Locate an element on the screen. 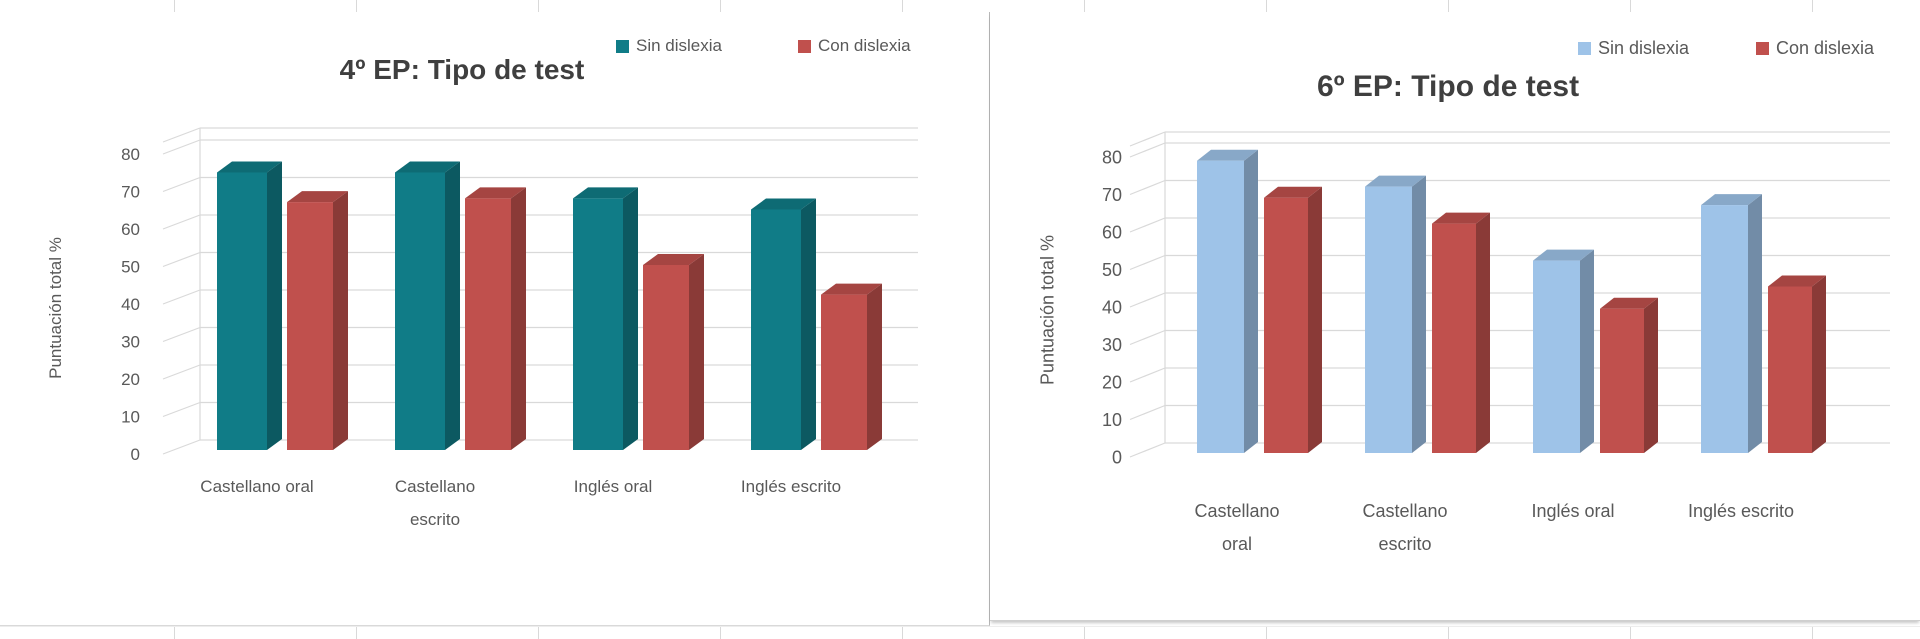 This screenshot has width=1920, height=639. worksheet-cells-bottom is located at coordinates (960, 632).